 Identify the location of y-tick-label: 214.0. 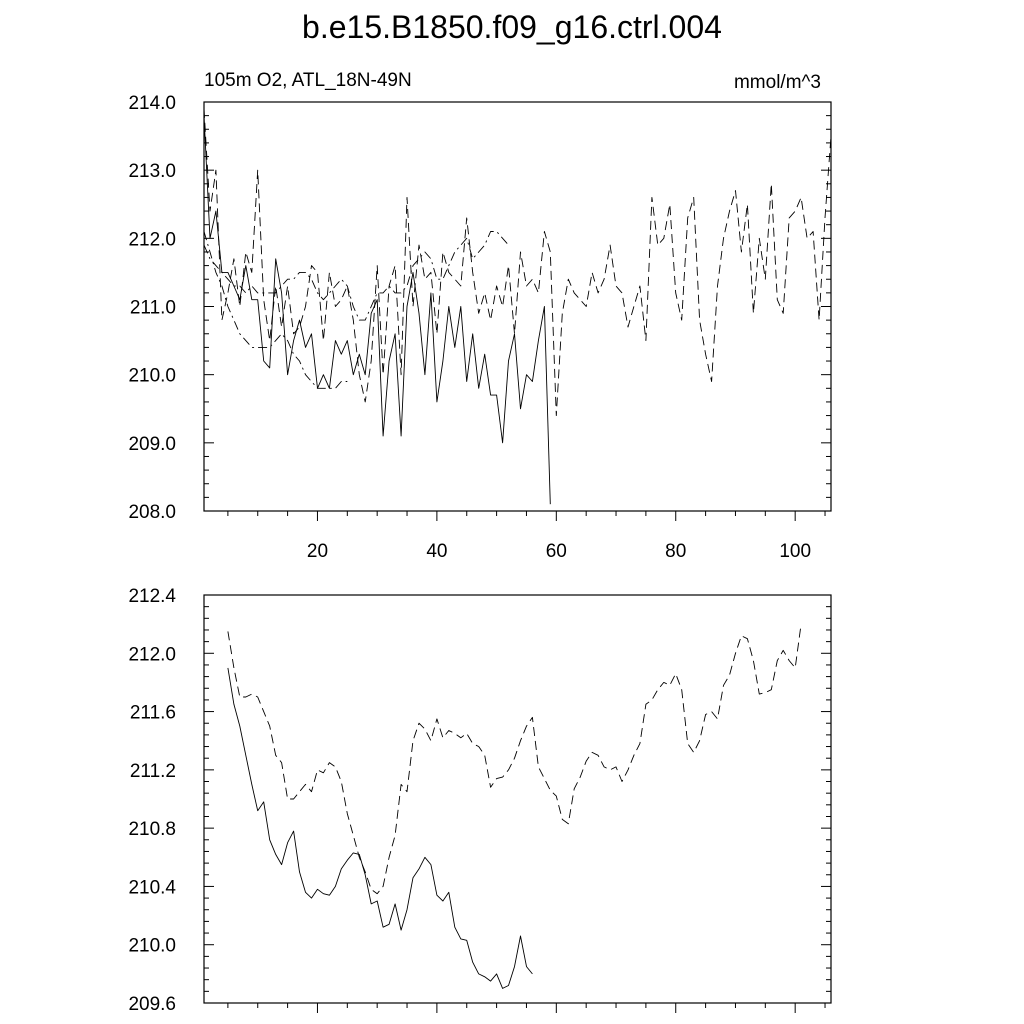
(152, 103).